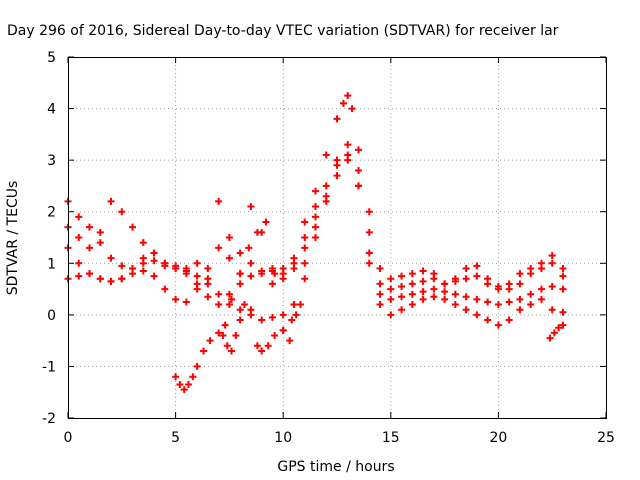 This screenshot has height=480, width=640. Describe the element at coordinates (391, 438) in the screenshot. I see `x-tick-label: 15` at that location.